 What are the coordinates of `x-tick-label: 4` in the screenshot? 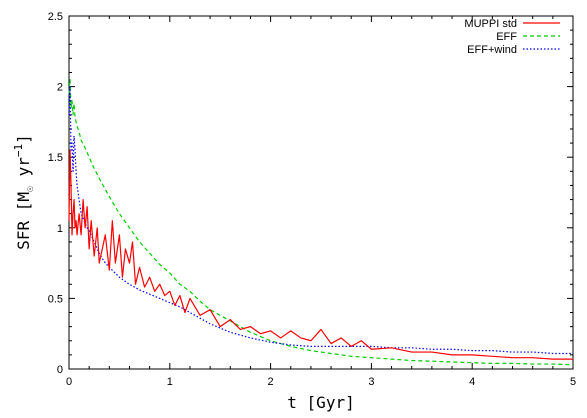 It's located at (472, 382).